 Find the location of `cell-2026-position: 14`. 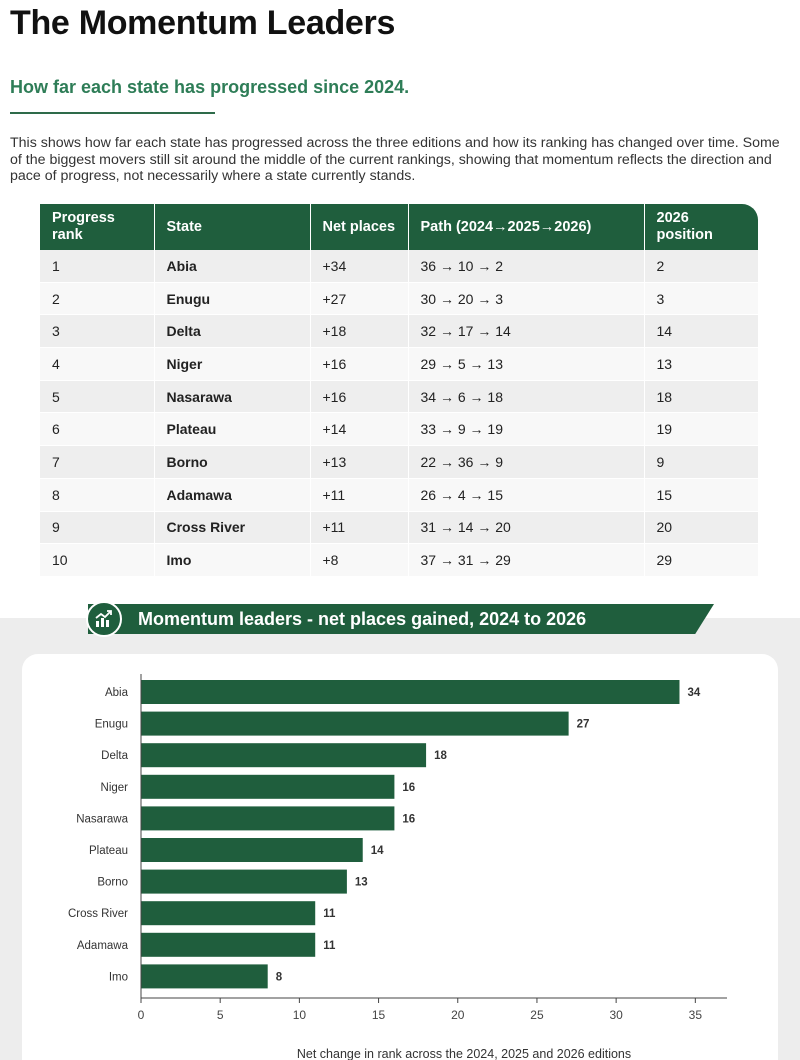

cell-2026-position: 14 is located at coordinates (700, 331).